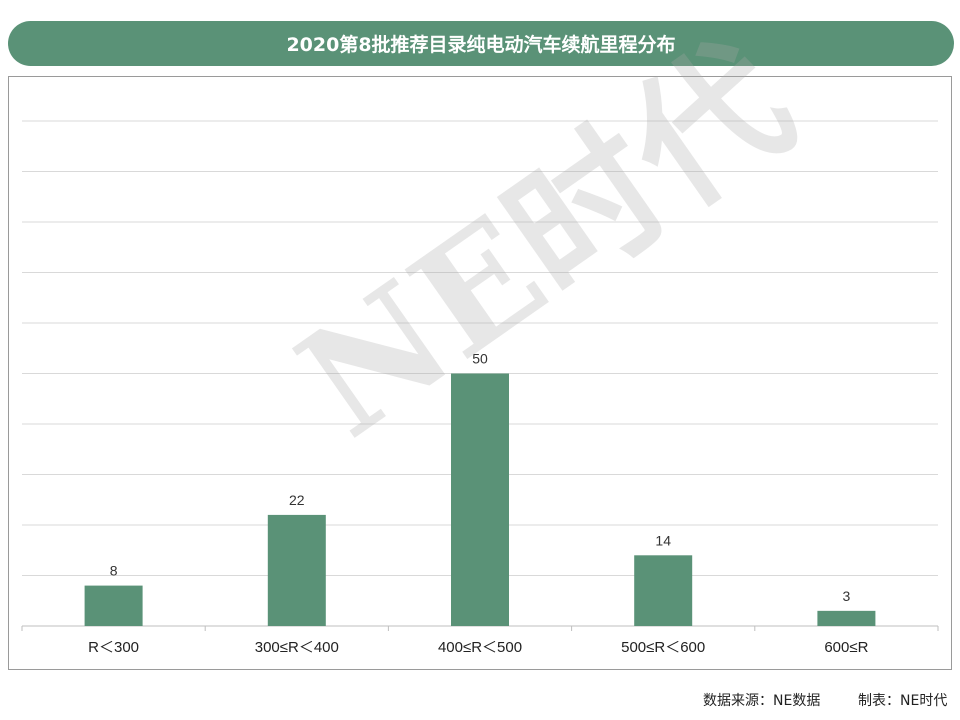 This screenshot has height=720, width=960. Describe the element at coordinates (114, 571) in the screenshot. I see `data-label: 8` at that location.